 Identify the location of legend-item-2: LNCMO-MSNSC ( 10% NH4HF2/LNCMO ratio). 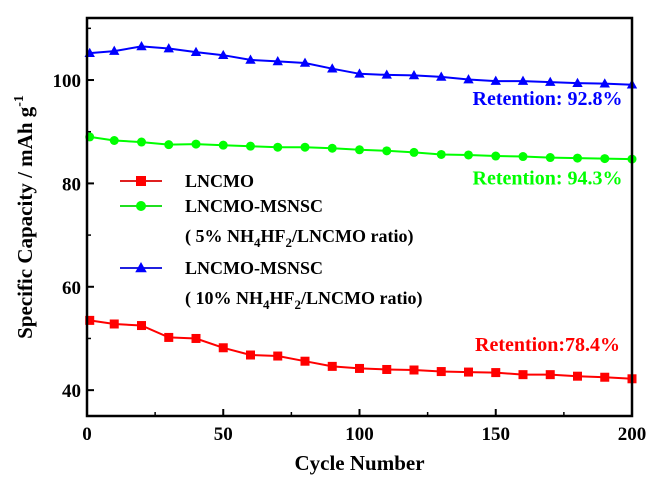
(271, 285).